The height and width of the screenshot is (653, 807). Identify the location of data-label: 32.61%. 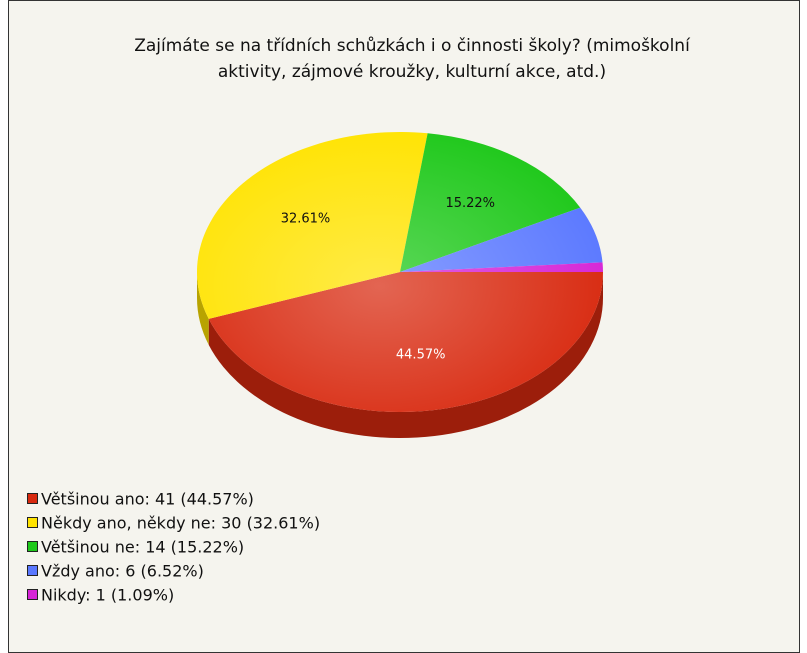
(306, 218).